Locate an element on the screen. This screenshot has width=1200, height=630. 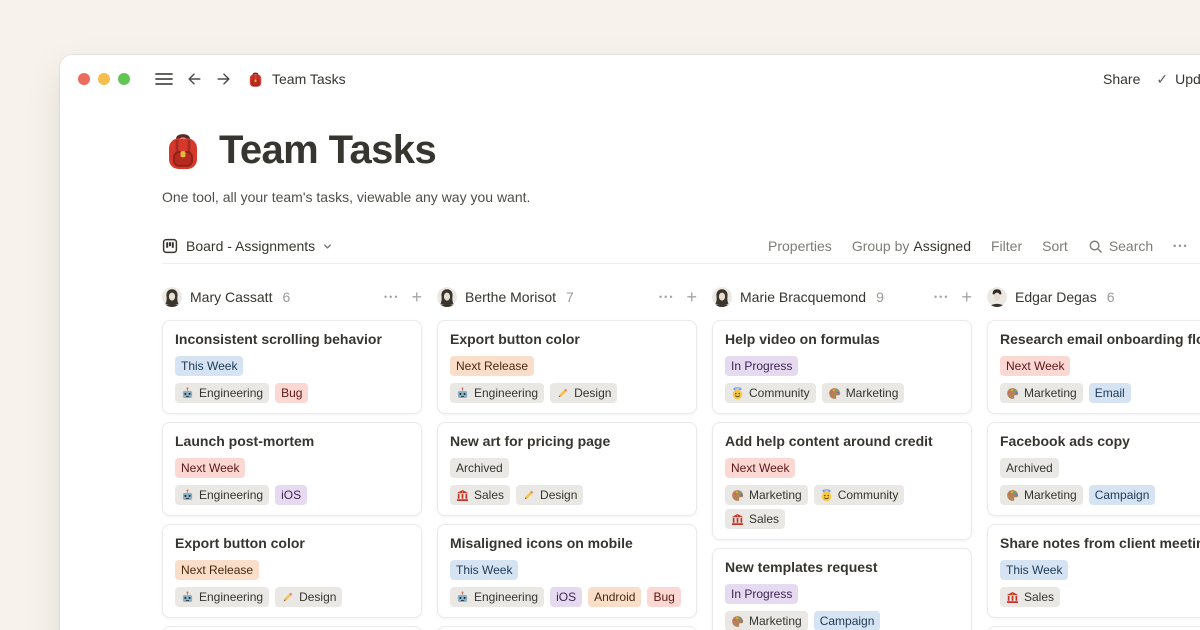
task-title: Facebook ads copy is located at coordinates (1065, 441).